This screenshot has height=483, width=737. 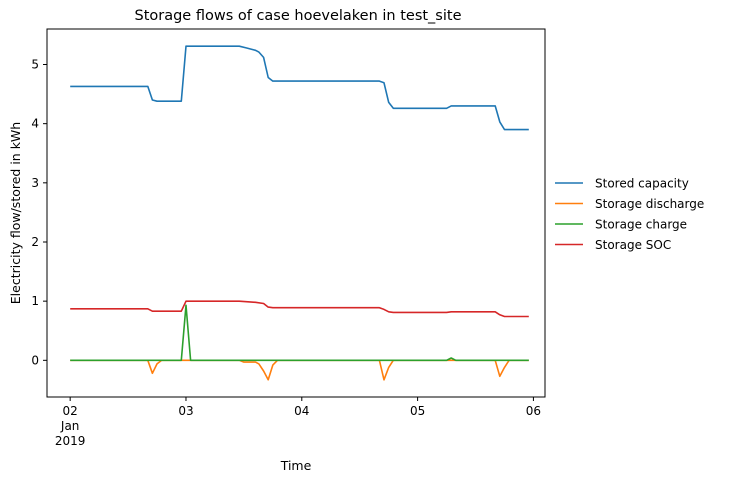 What do you see at coordinates (642, 184) in the screenshot?
I see `legend-label: Stored capacity` at bounding box center [642, 184].